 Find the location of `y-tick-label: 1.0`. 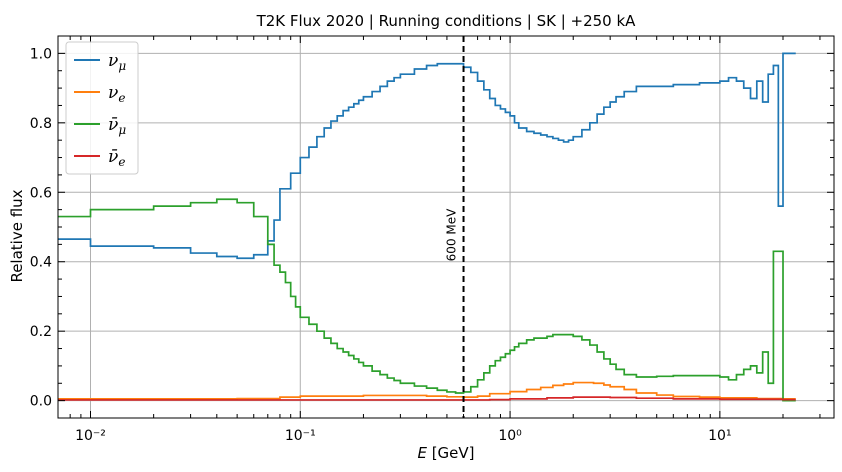

y-tick-label: 1.0 is located at coordinates (41, 54).